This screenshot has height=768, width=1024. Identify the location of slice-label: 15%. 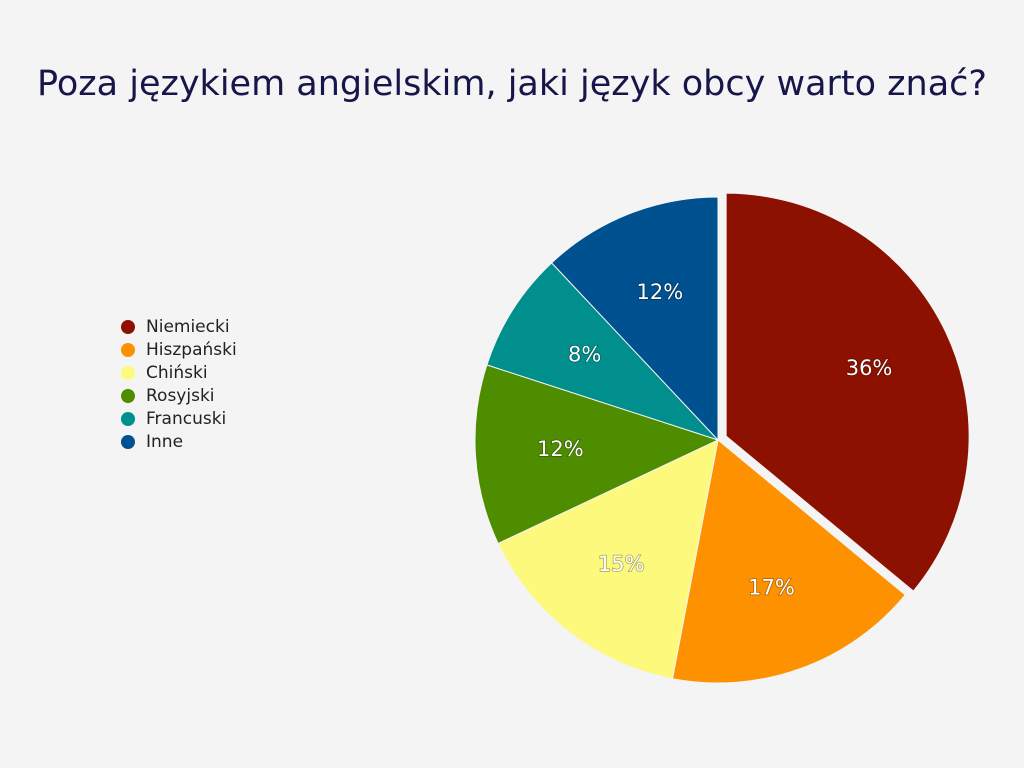
(621, 564).